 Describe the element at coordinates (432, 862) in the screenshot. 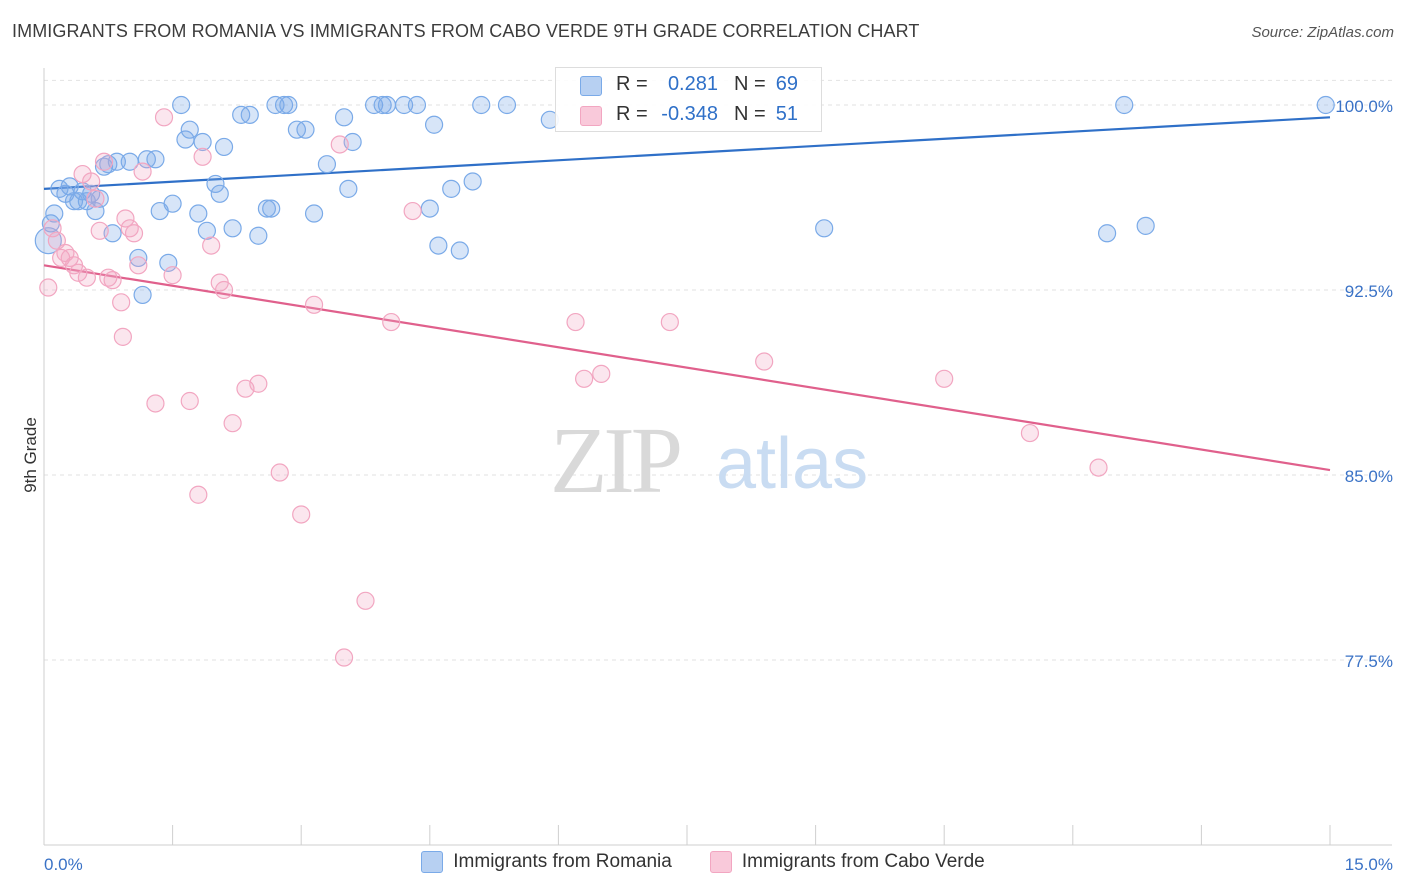

I see `romania-legend-swatch` at that location.